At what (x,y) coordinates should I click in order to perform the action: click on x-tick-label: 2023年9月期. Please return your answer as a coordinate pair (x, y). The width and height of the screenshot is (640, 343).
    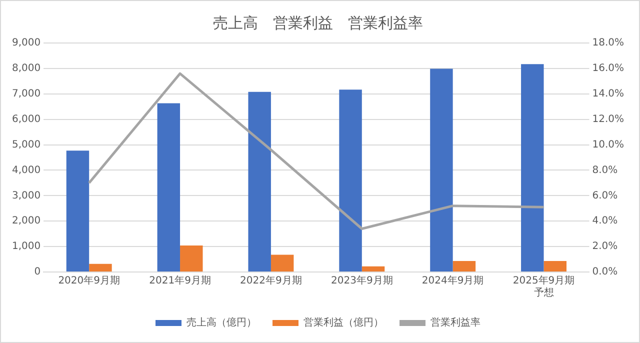
    Looking at the image, I should click on (361, 280).